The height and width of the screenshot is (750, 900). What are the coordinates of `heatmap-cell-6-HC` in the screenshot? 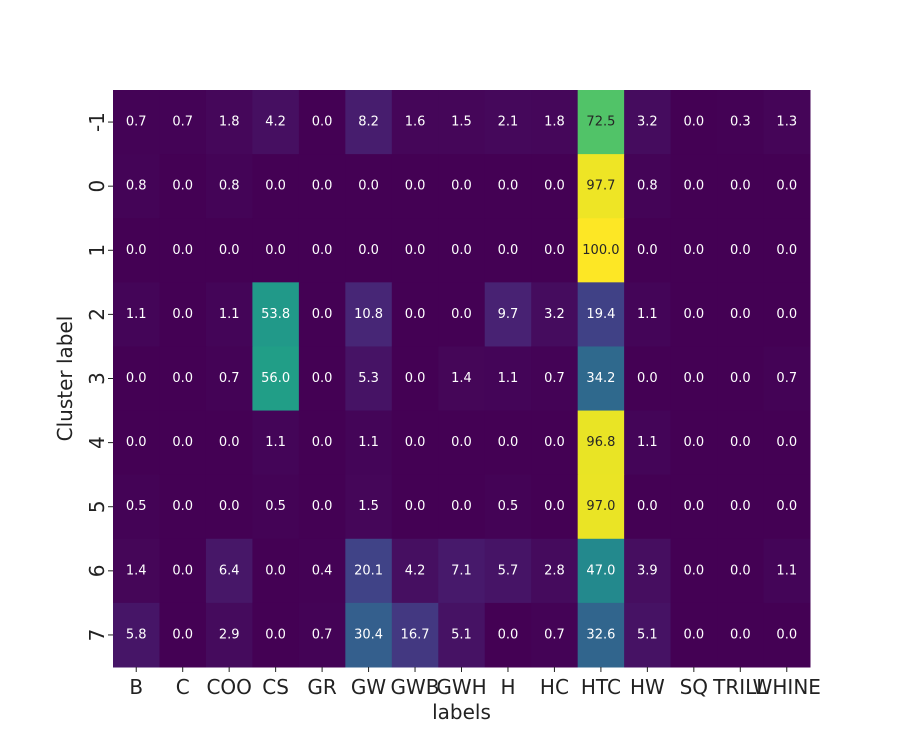 It's located at (555, 571).